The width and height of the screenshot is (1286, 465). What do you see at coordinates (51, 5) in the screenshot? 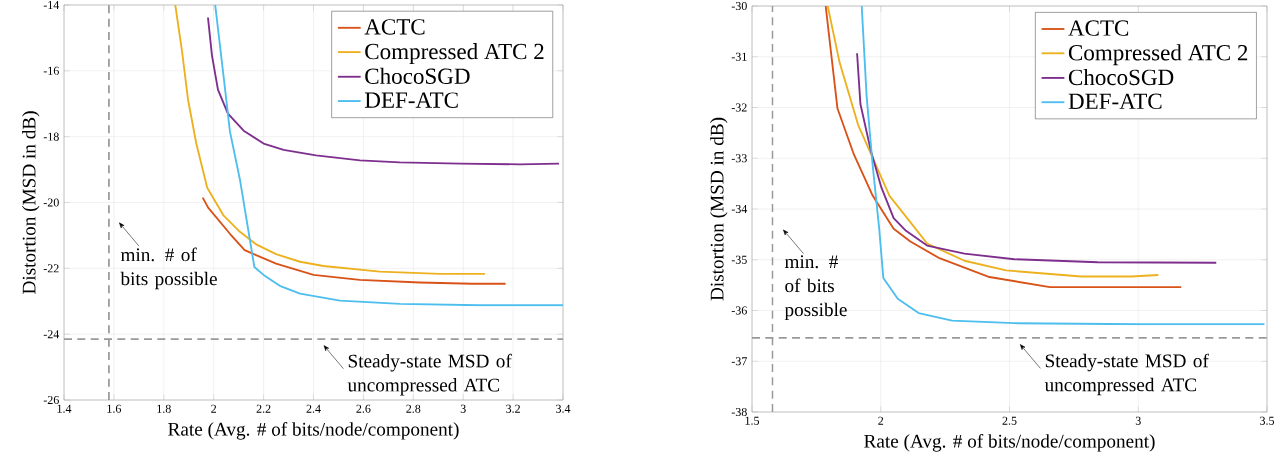
I see `y-tick-label: -14` at bounding box center [51, 5].